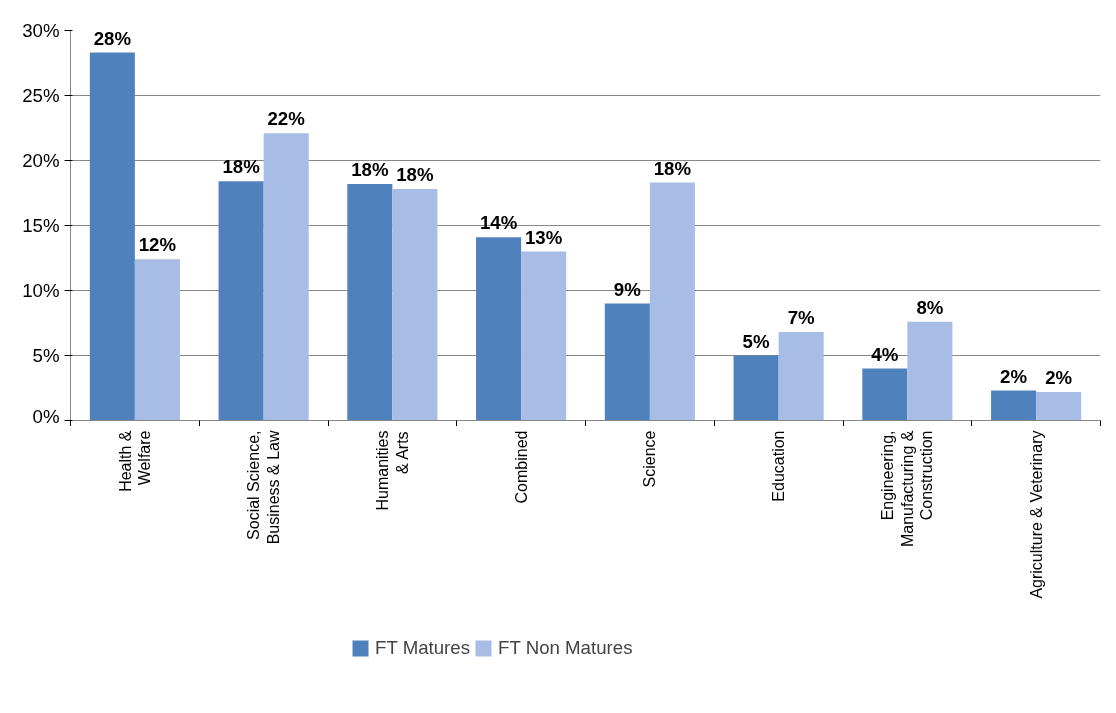 The height and width of the screenshot is (713, 1116). I want to click on legend-label: FT Matures, so click(423, 648).